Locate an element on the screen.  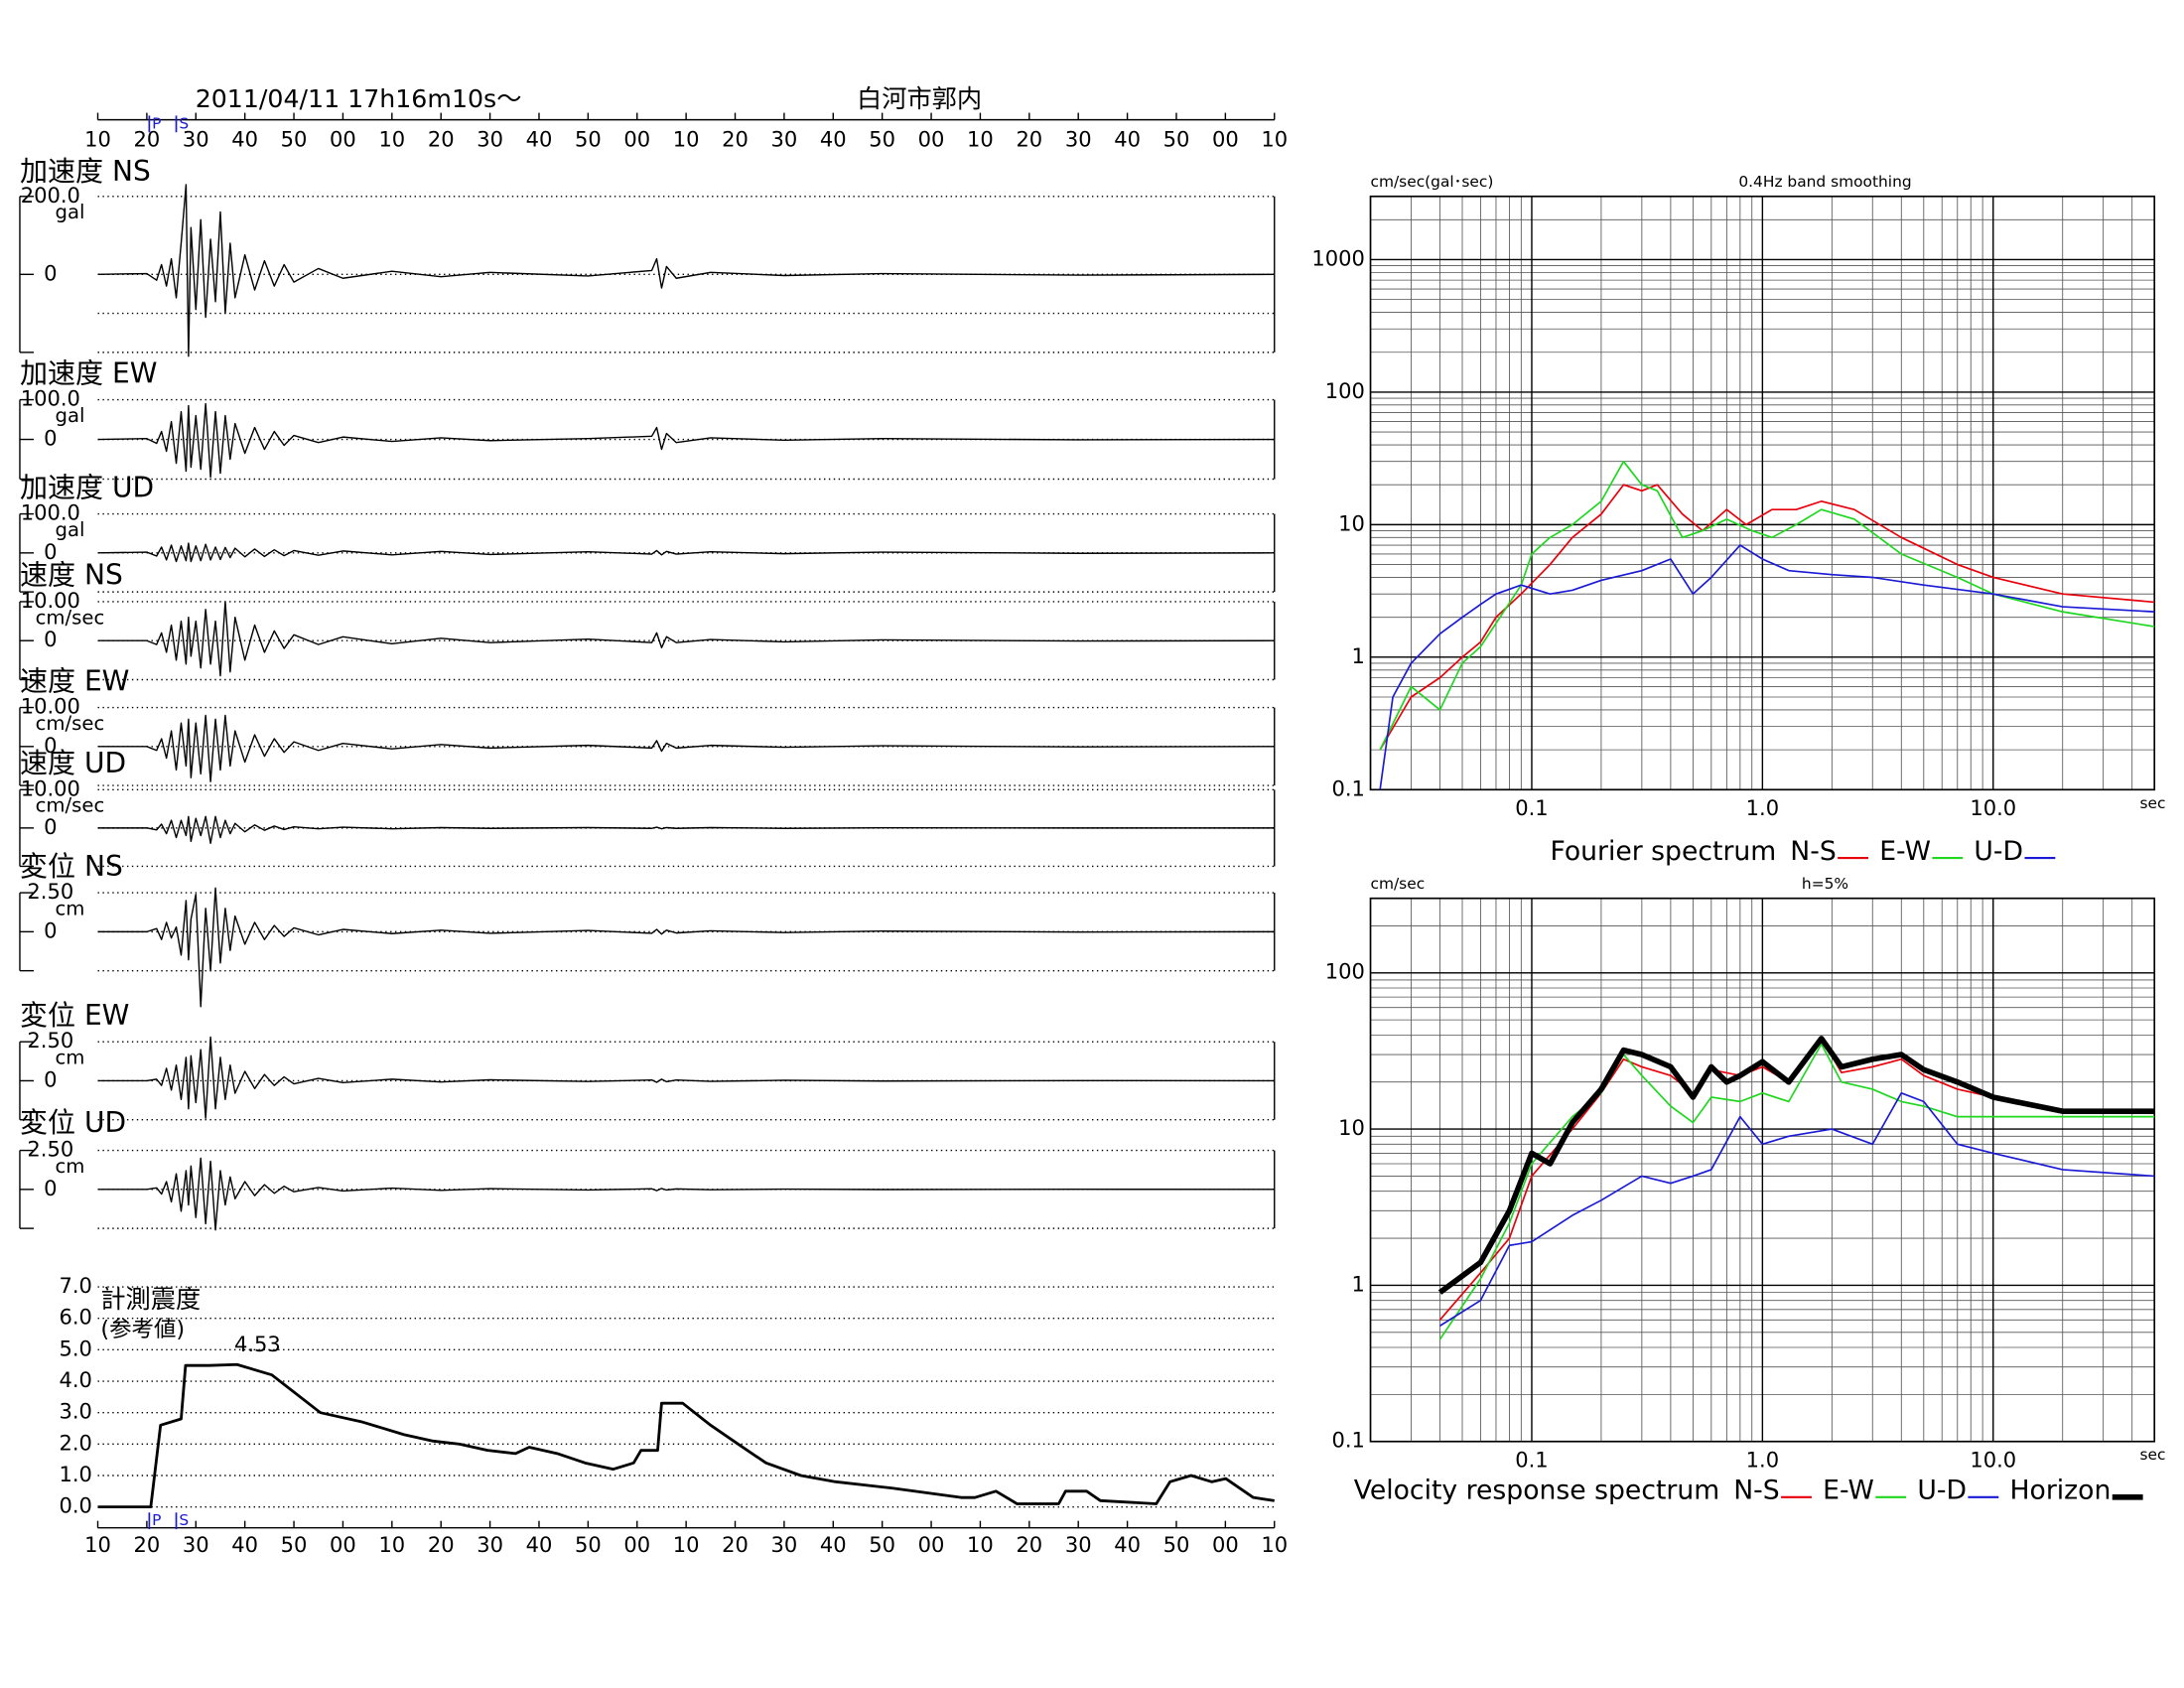
legend-label: E-W is located at coordinates (1848, 1491).